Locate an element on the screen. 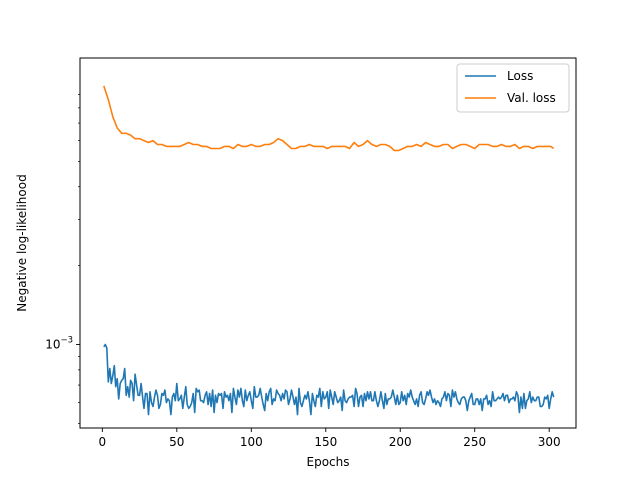 The height and width of the screenshot is (484, 640). y-axis-label: Negative log-likelihood is located at coordinates (22, 242).